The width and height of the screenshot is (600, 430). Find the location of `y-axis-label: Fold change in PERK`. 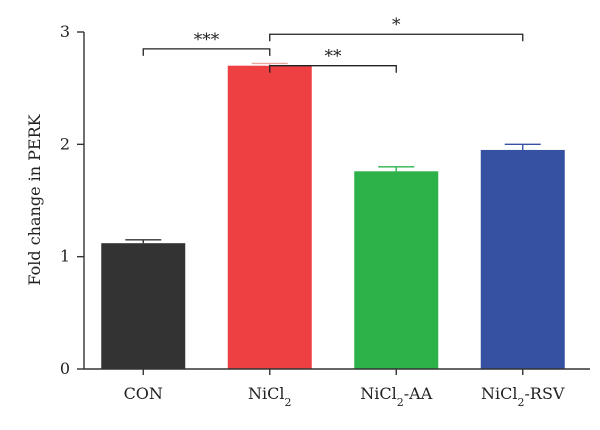

y-axis-label: Fold change in PERK is located at coordinates (34, 199).